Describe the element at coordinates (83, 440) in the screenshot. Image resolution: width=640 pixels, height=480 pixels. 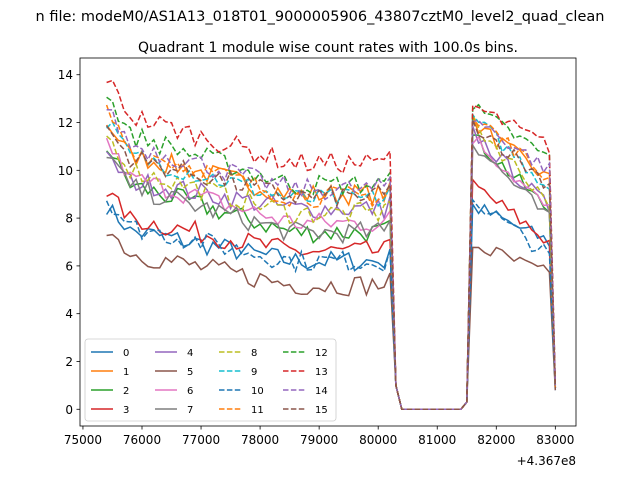
I see `x-tick-label: 75000` at that location.